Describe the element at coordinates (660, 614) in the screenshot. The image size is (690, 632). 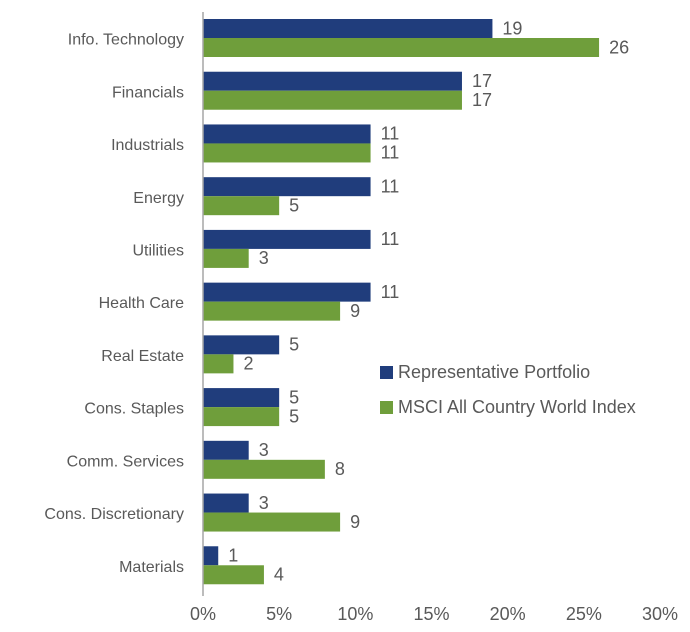
I see `x-tick-label: 30%` at that location.